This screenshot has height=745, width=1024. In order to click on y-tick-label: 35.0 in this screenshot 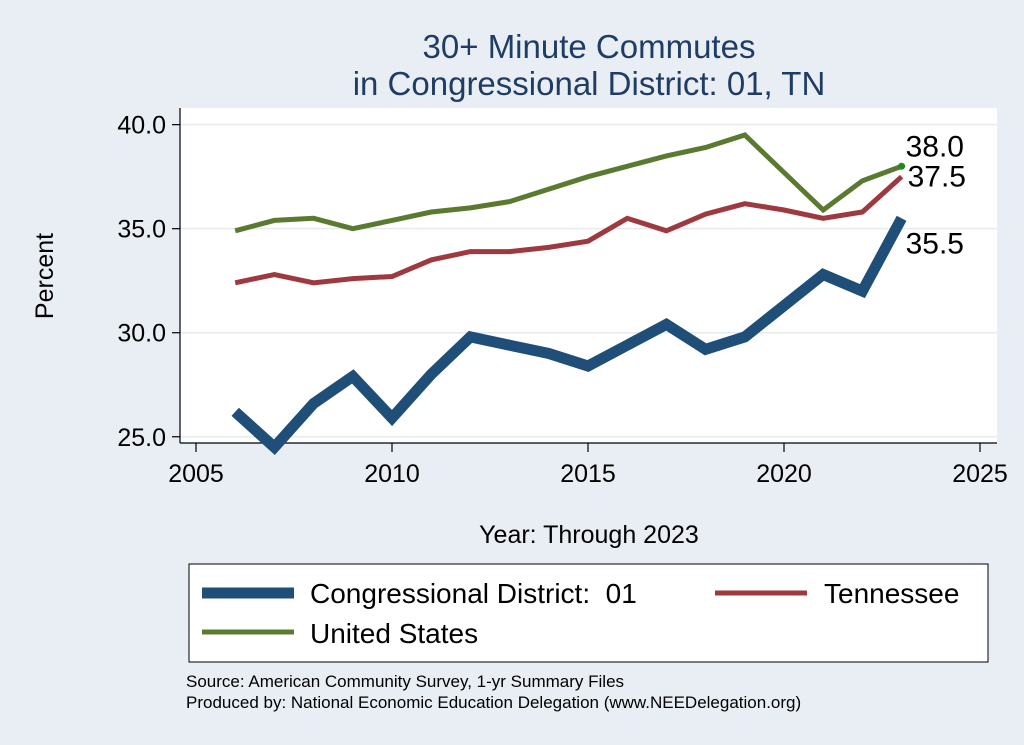, I will do `click(141, 230)`.